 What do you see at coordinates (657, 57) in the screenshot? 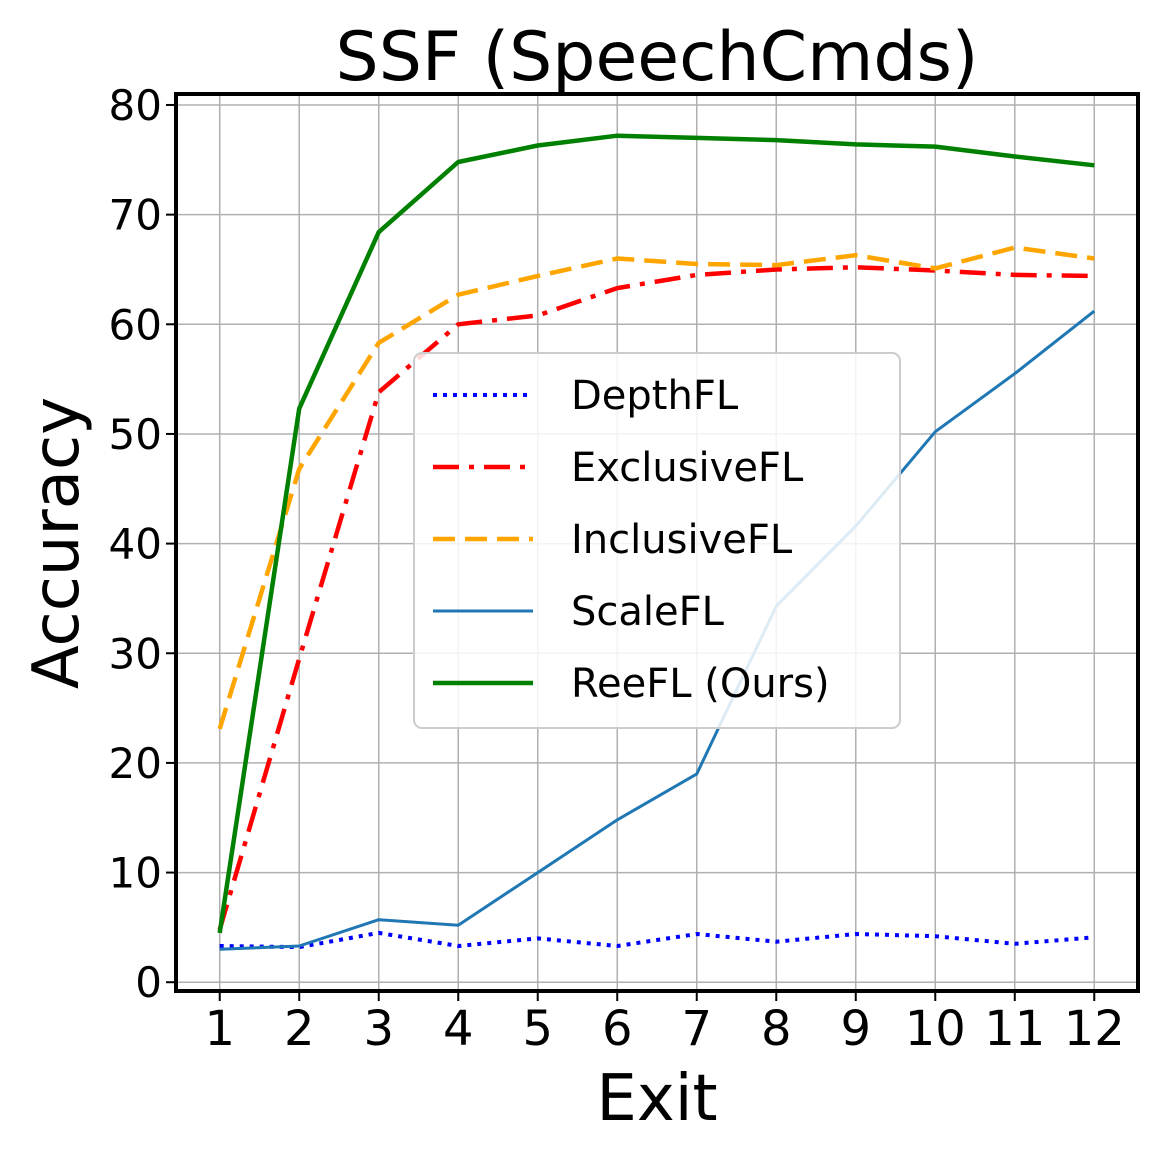
I see `chart-title: SSF (SpeechCmds)` at bounding box center [657, 57].